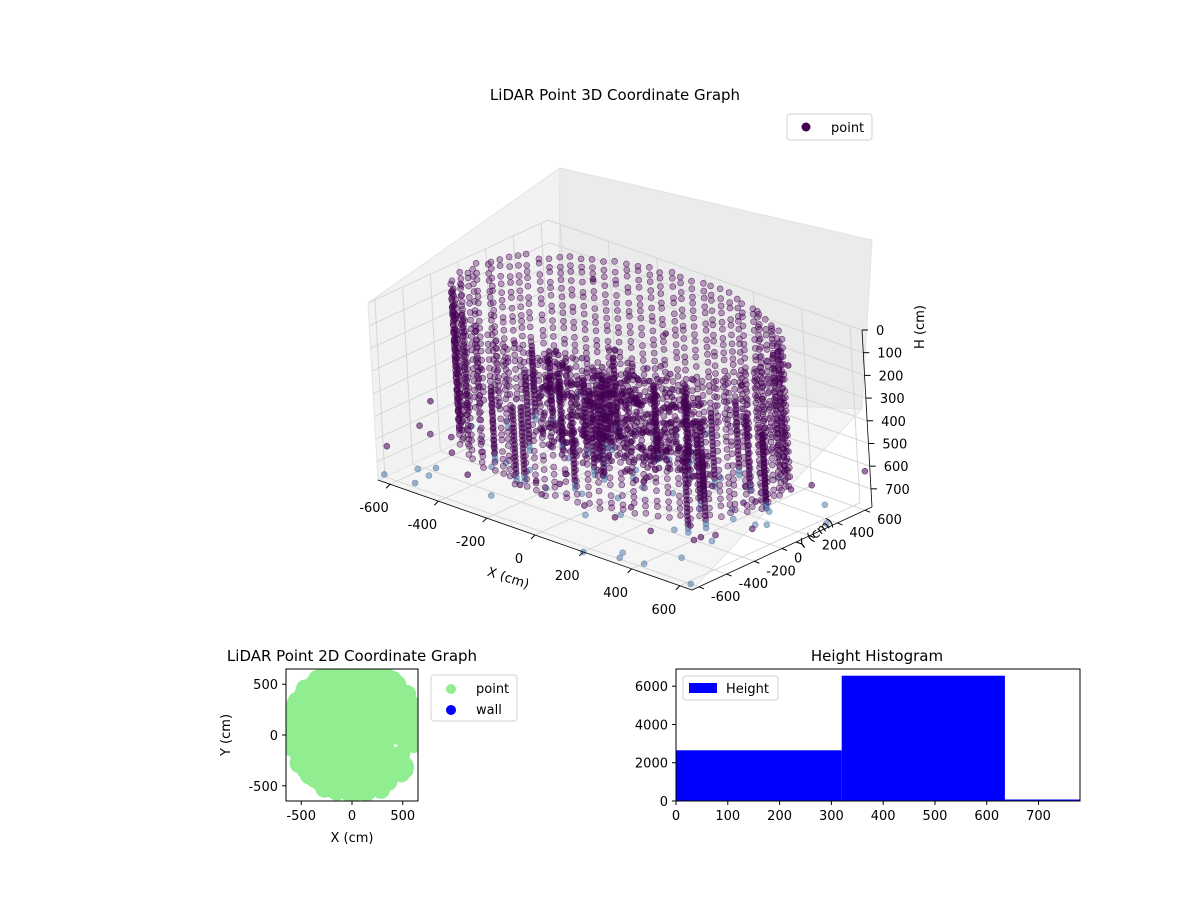 The image size is (1200, 900). What do you see at coordinates (986, 816) in the screenshot?
I see `histogram-x-tick-label: 600` at bounding box center [986, 816].